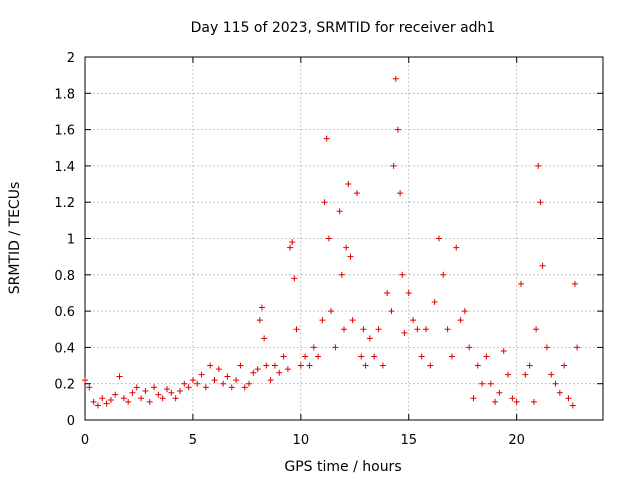 The image size is (640, 480). What do you see at coordinates (71, 58) in the screenshot?
I see `y-tick-label: 2` at bounding box center [71, 58].